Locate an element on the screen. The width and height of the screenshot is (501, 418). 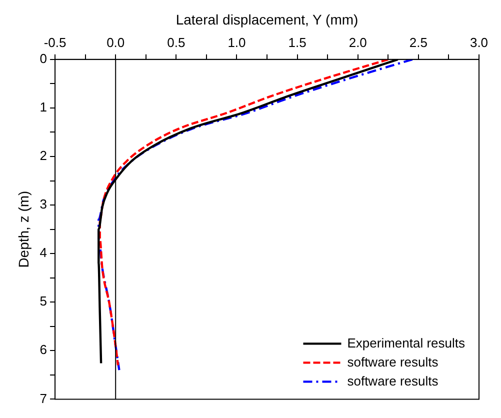
x-tick-label: 2.5 is located at coordinates (418, 42).